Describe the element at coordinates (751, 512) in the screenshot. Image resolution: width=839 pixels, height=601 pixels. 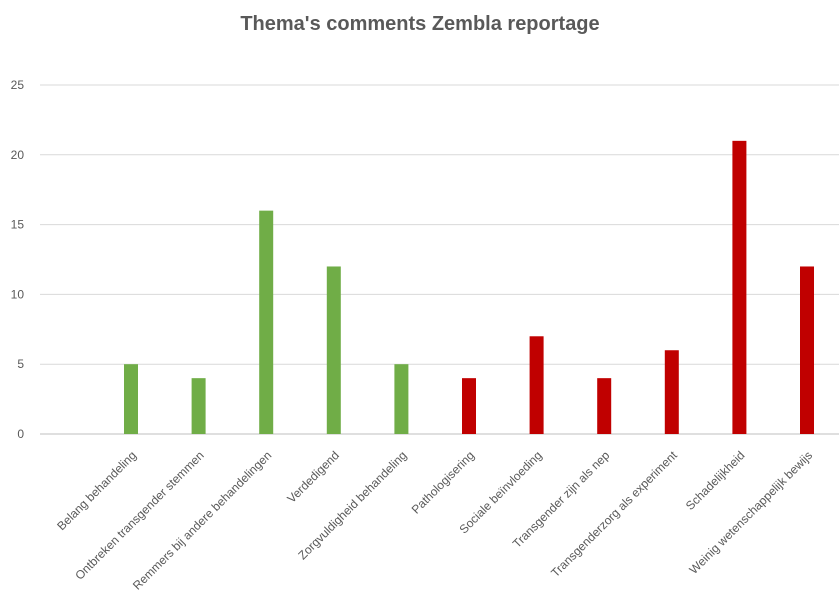
I see `x-category-label: Weinig wetenschappelijk bewijs` at that location.